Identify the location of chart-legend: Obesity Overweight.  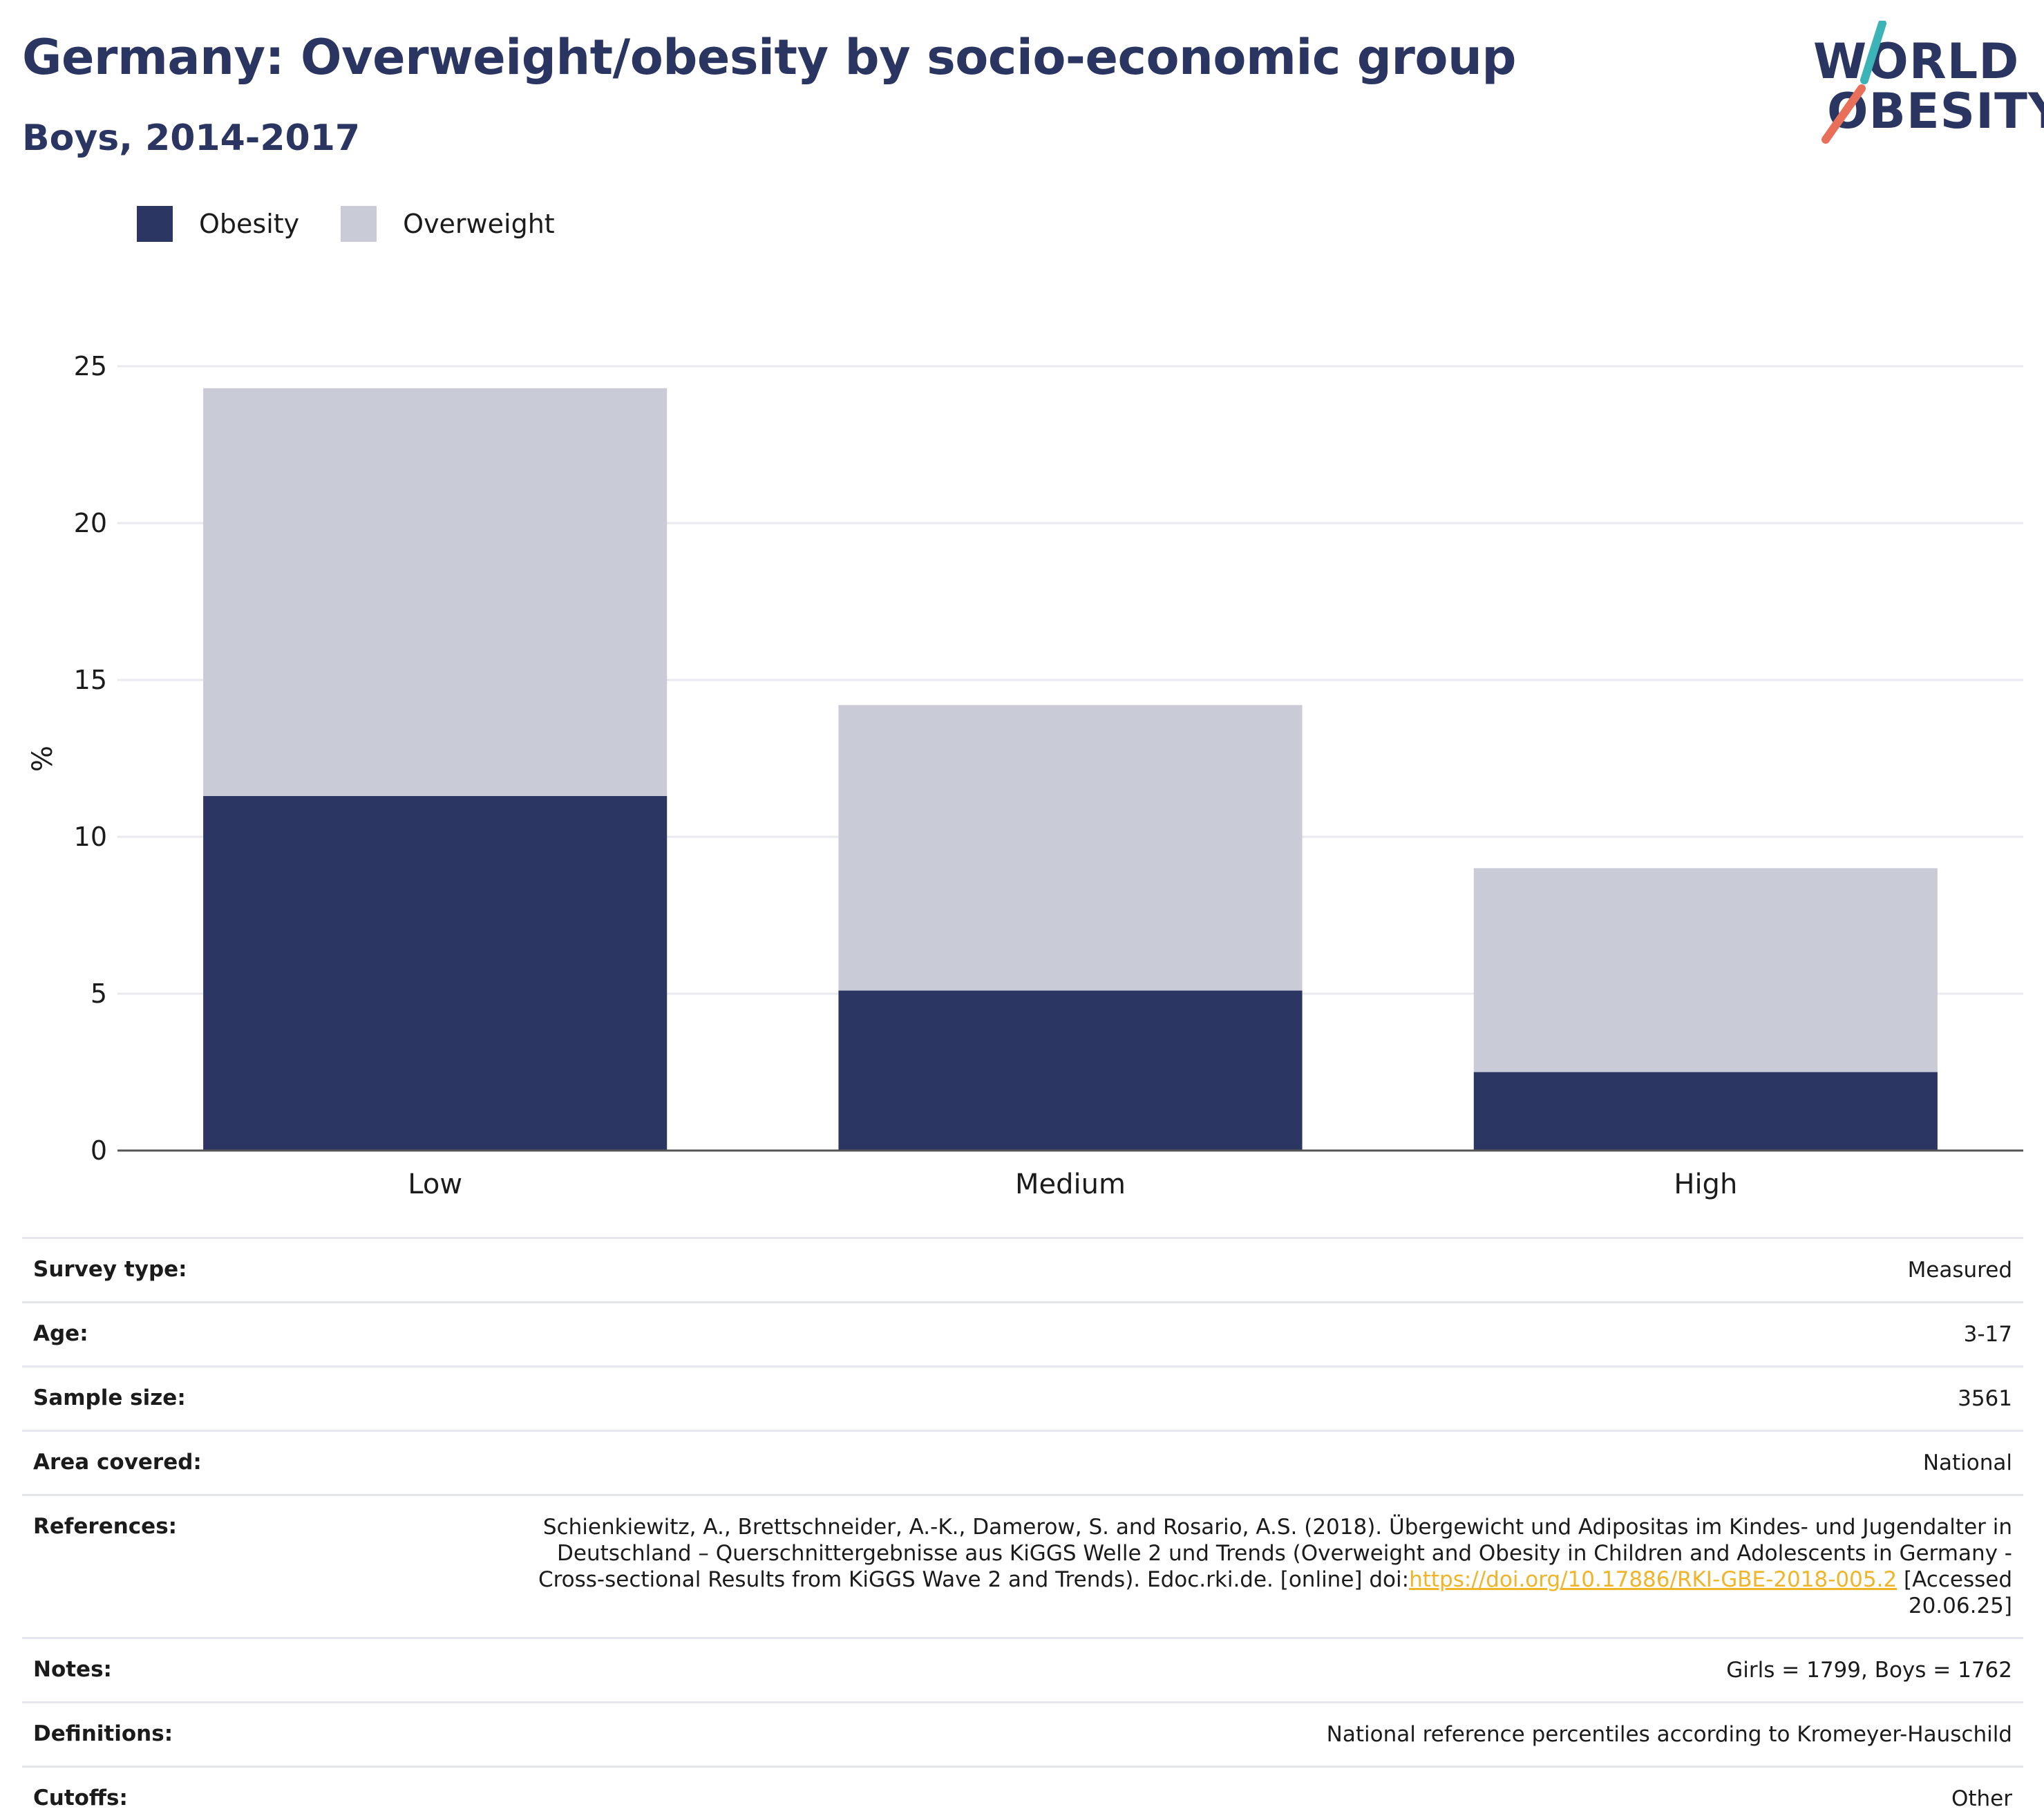
(366, 224).